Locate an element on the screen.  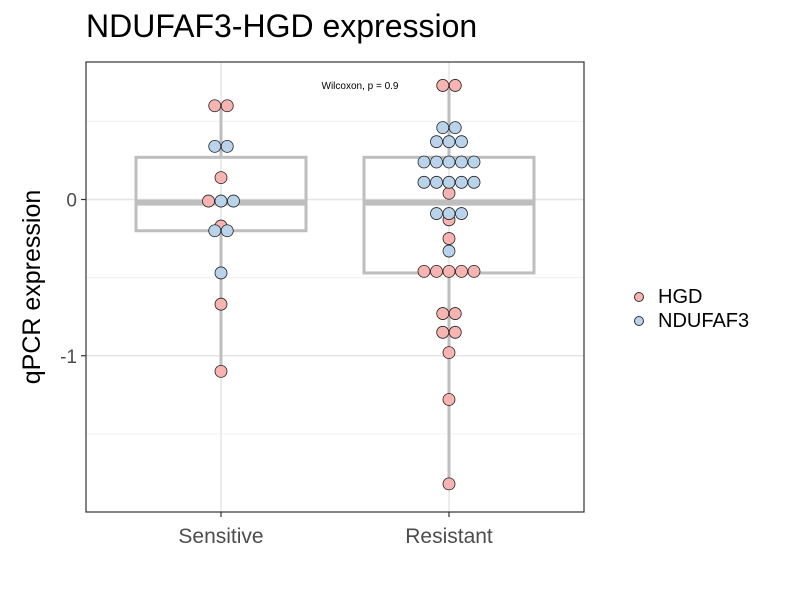
legend-item-ndufaf3: NDUFAF3 is located at coordinates (688, 321).